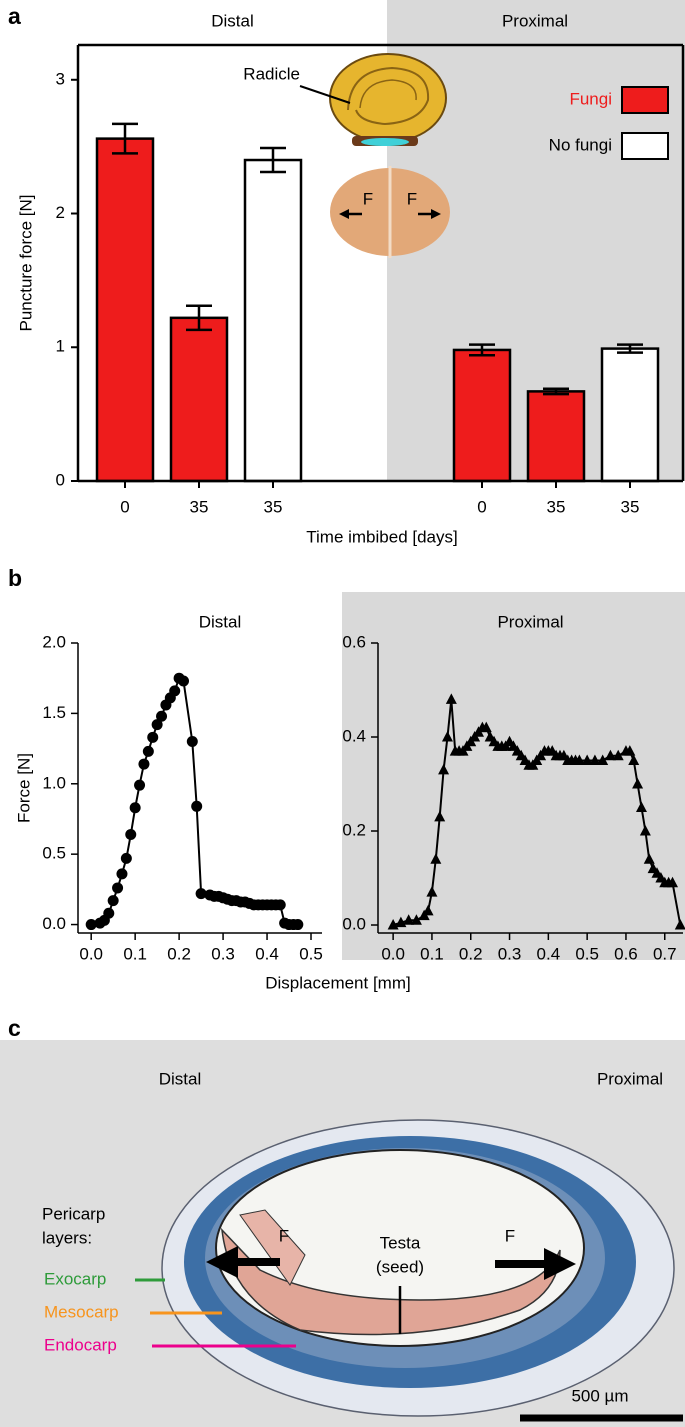 The image size is (685, 1427). Describe the element at coordinates (587, 953) in the screenshot. I see `x-tick-label: 0.5` at that location.